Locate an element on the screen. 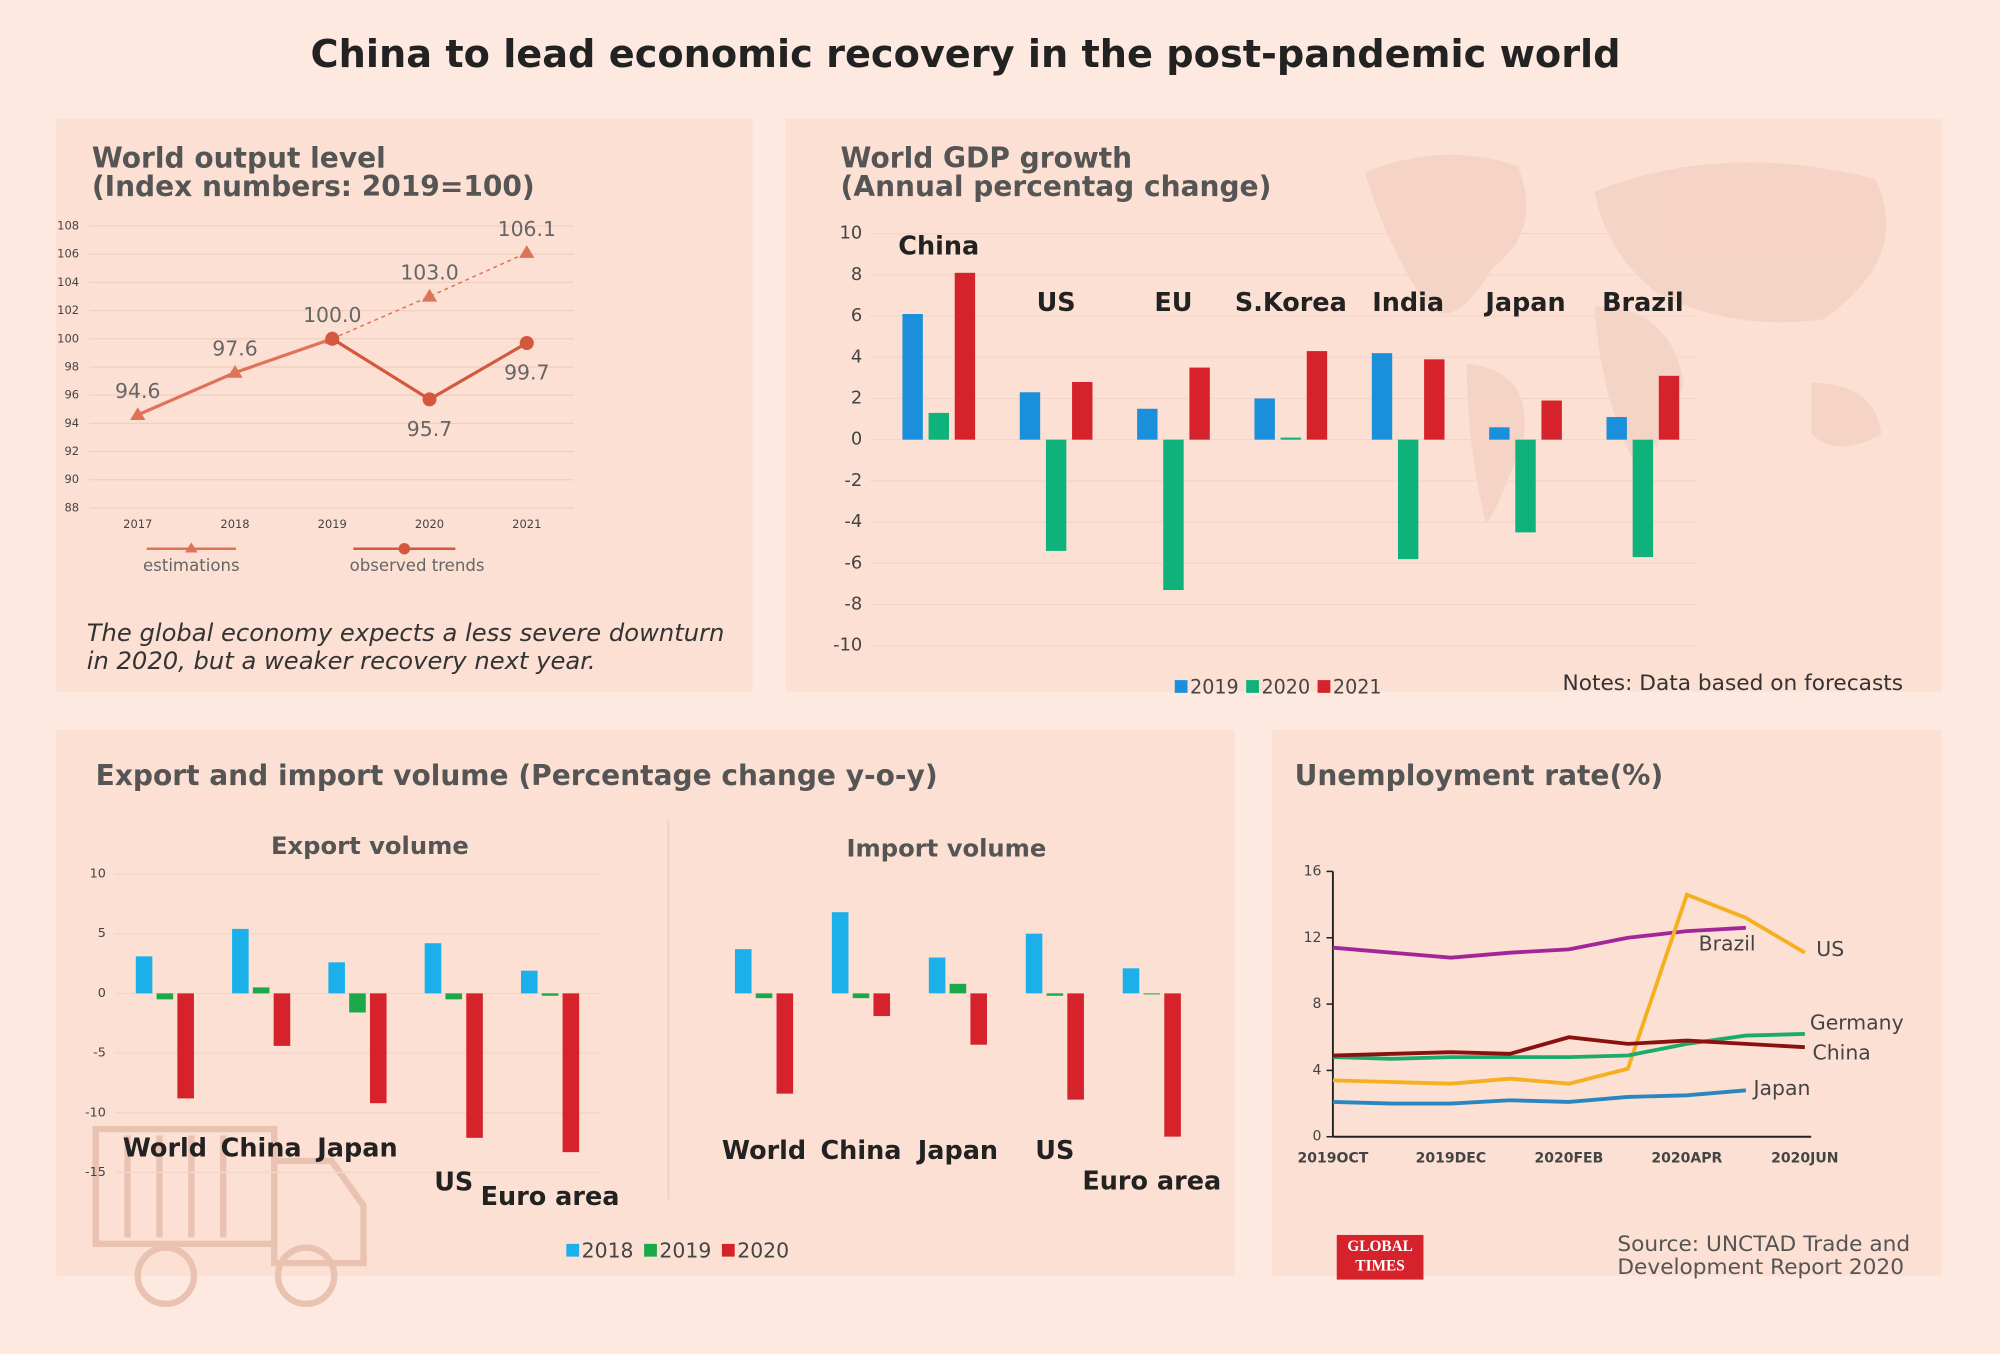 This screenshot has height=1354, width=2000. x-tick-label: 2019 is located at coordinates (332, 524).